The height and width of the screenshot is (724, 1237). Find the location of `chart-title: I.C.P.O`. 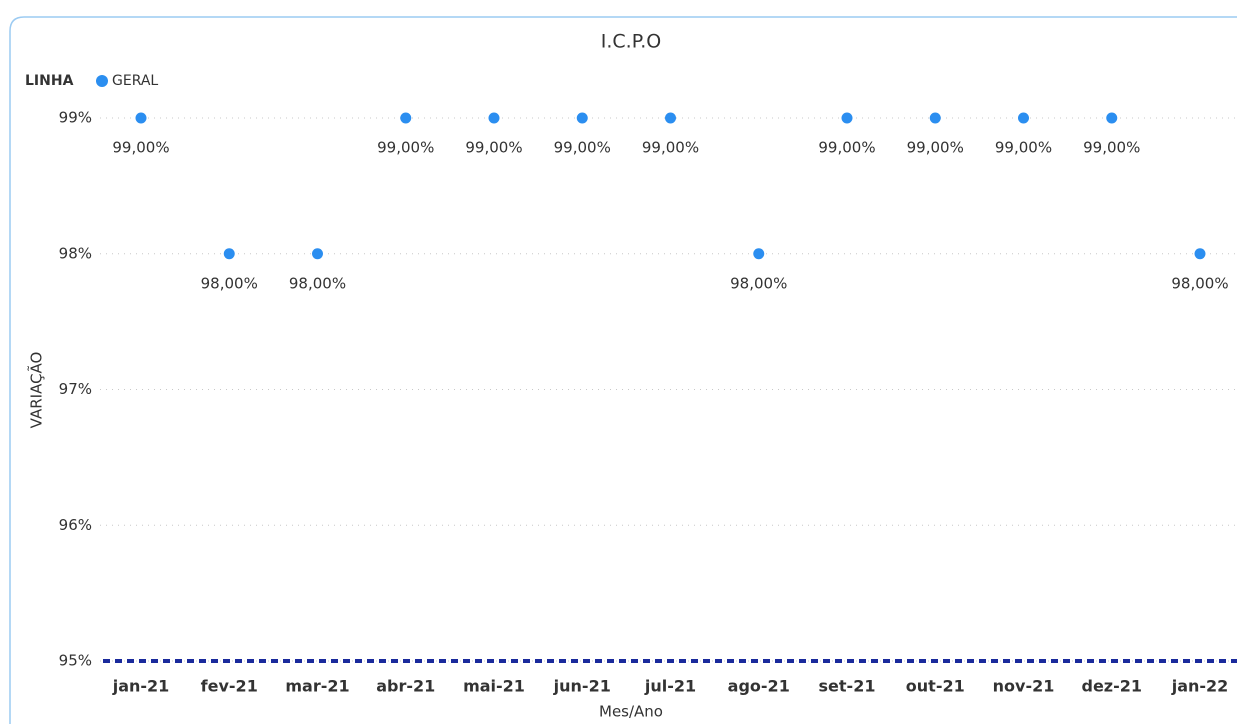

chart-title: I.C.P.O is located at coordinates (631, 42).